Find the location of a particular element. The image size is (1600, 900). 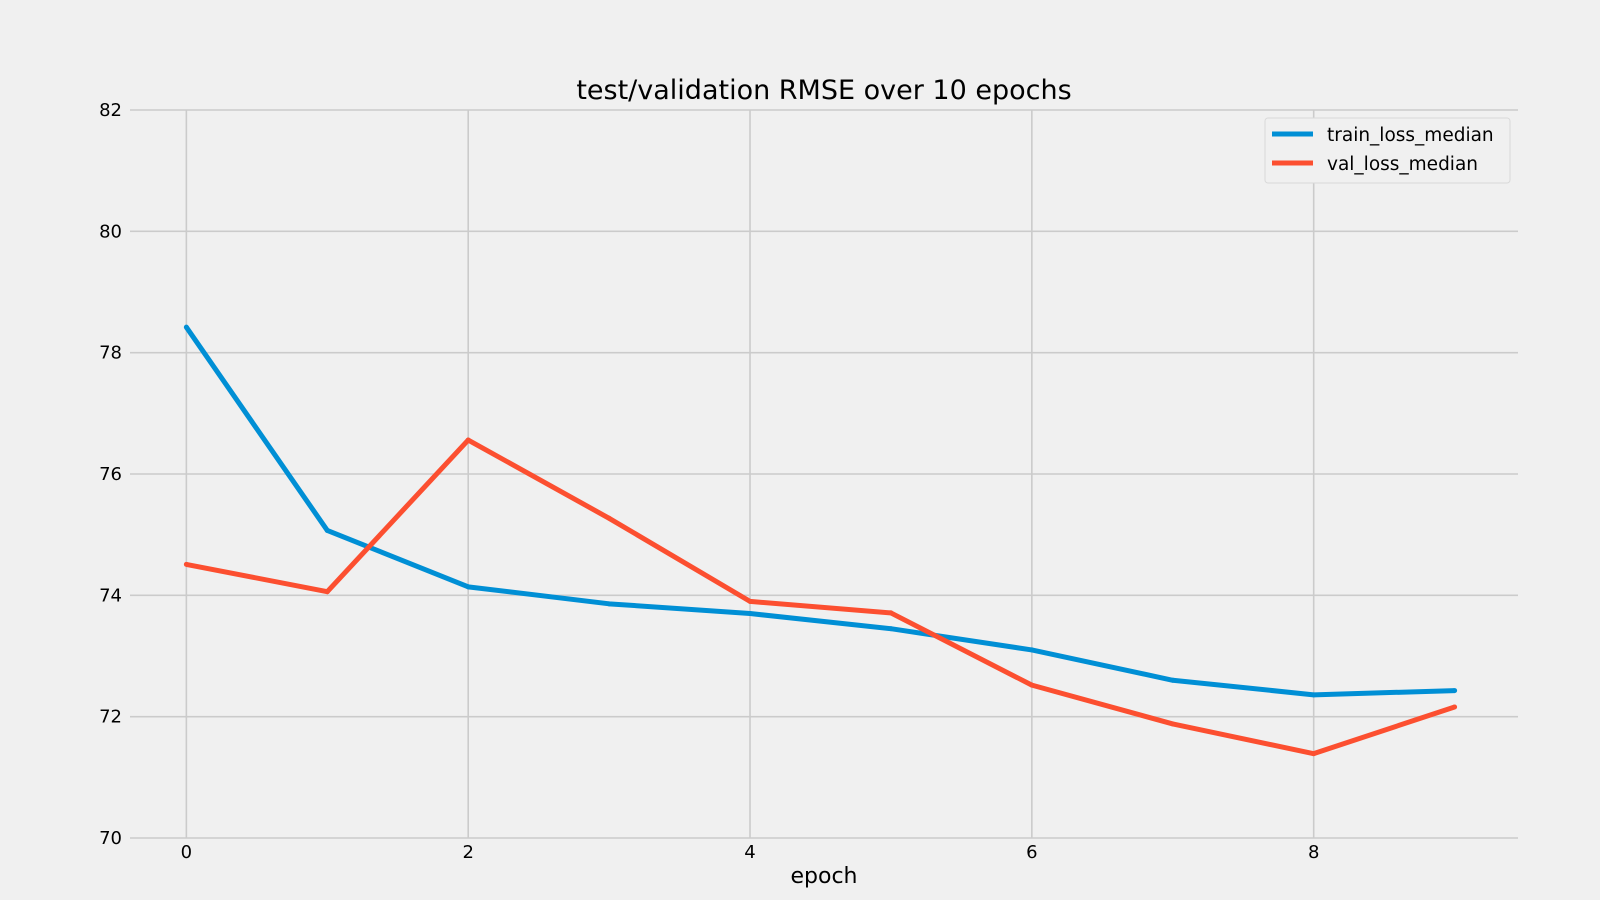

y-tick-label: 72 is located at coordinates (110, 717).